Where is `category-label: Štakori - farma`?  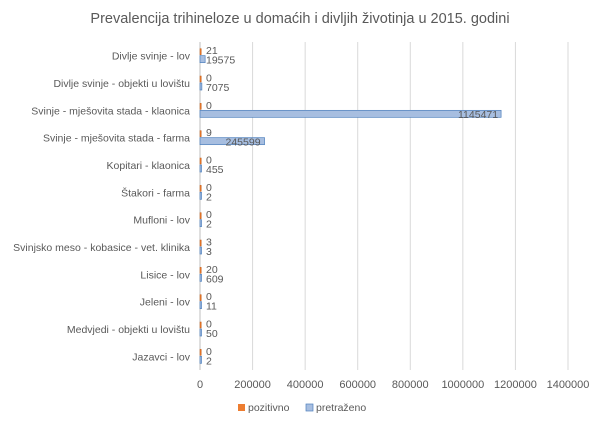
category-label: Štakori - farma is located at coordinates (155, 192).